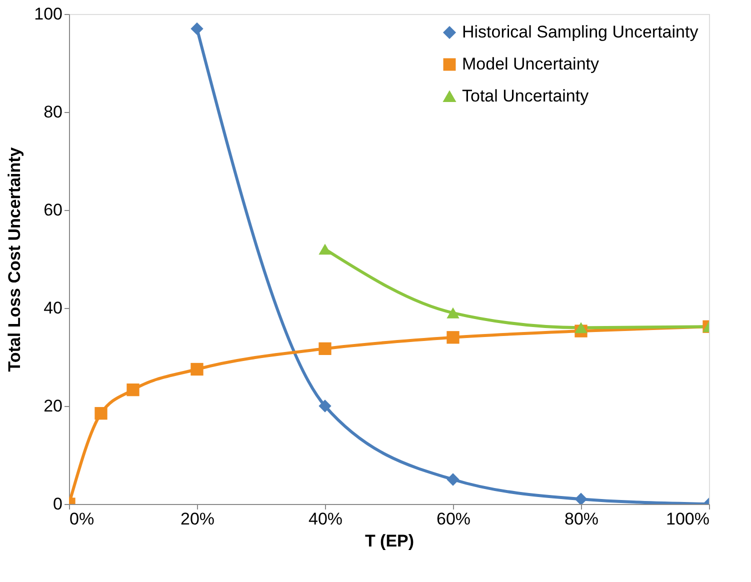 This screenshot has height=582, width=751. I want to click on x-tick-label: 80%, so click(581, 519).